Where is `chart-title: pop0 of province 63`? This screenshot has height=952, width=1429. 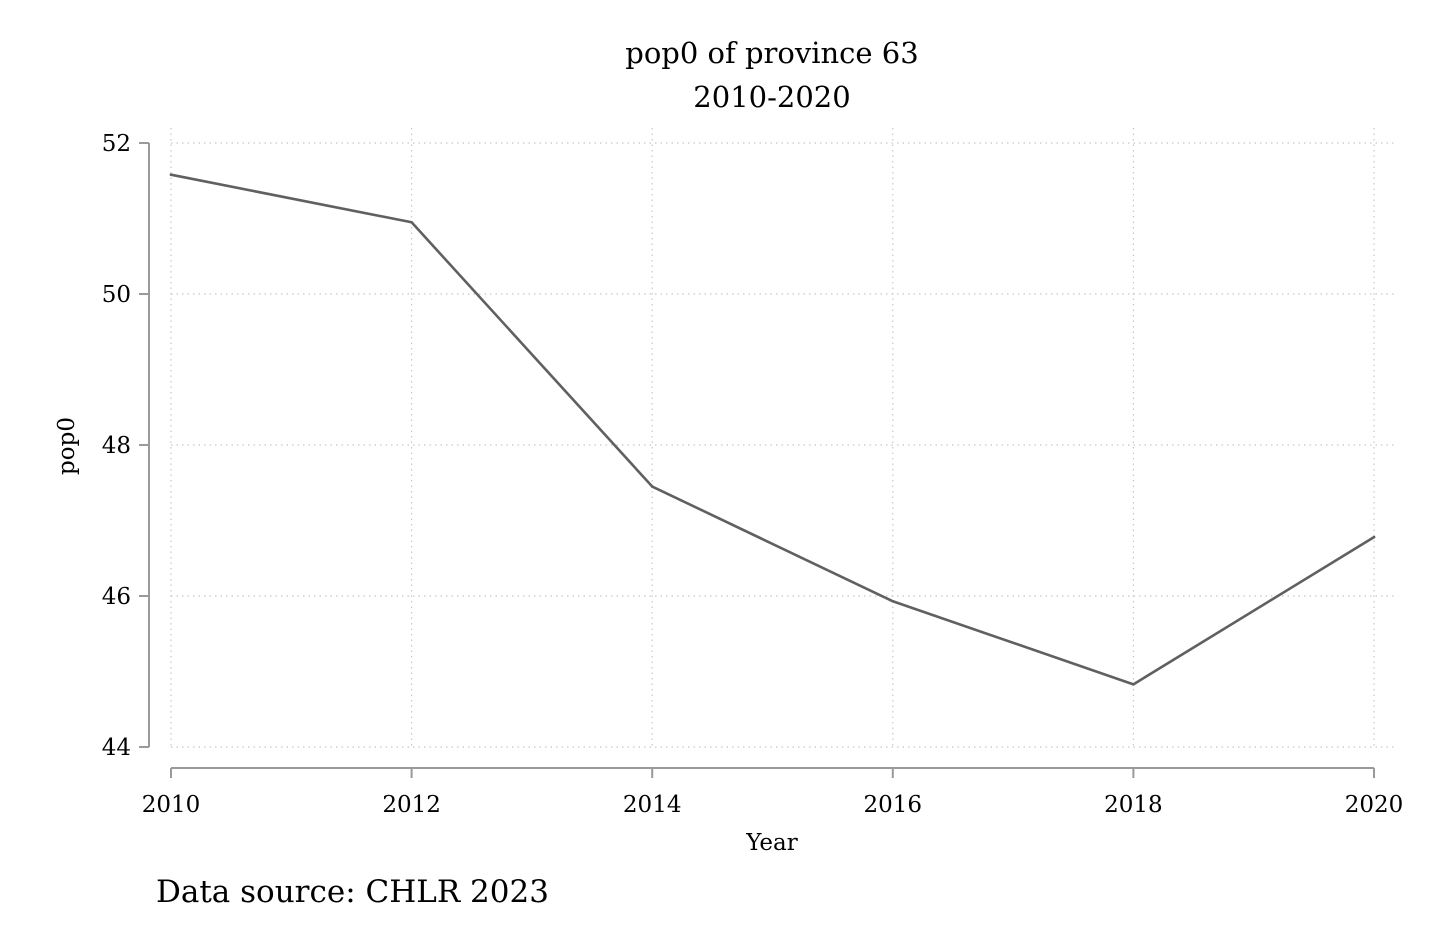 chart-title: pop0 of province 63 is located at coordinates (772, 53).